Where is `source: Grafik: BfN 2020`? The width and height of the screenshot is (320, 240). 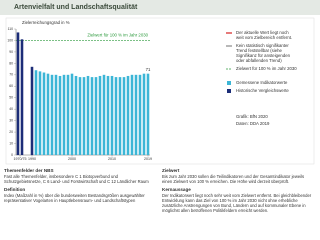 source: Grafik: BfN 2020 is located at coordinates (252, 116).